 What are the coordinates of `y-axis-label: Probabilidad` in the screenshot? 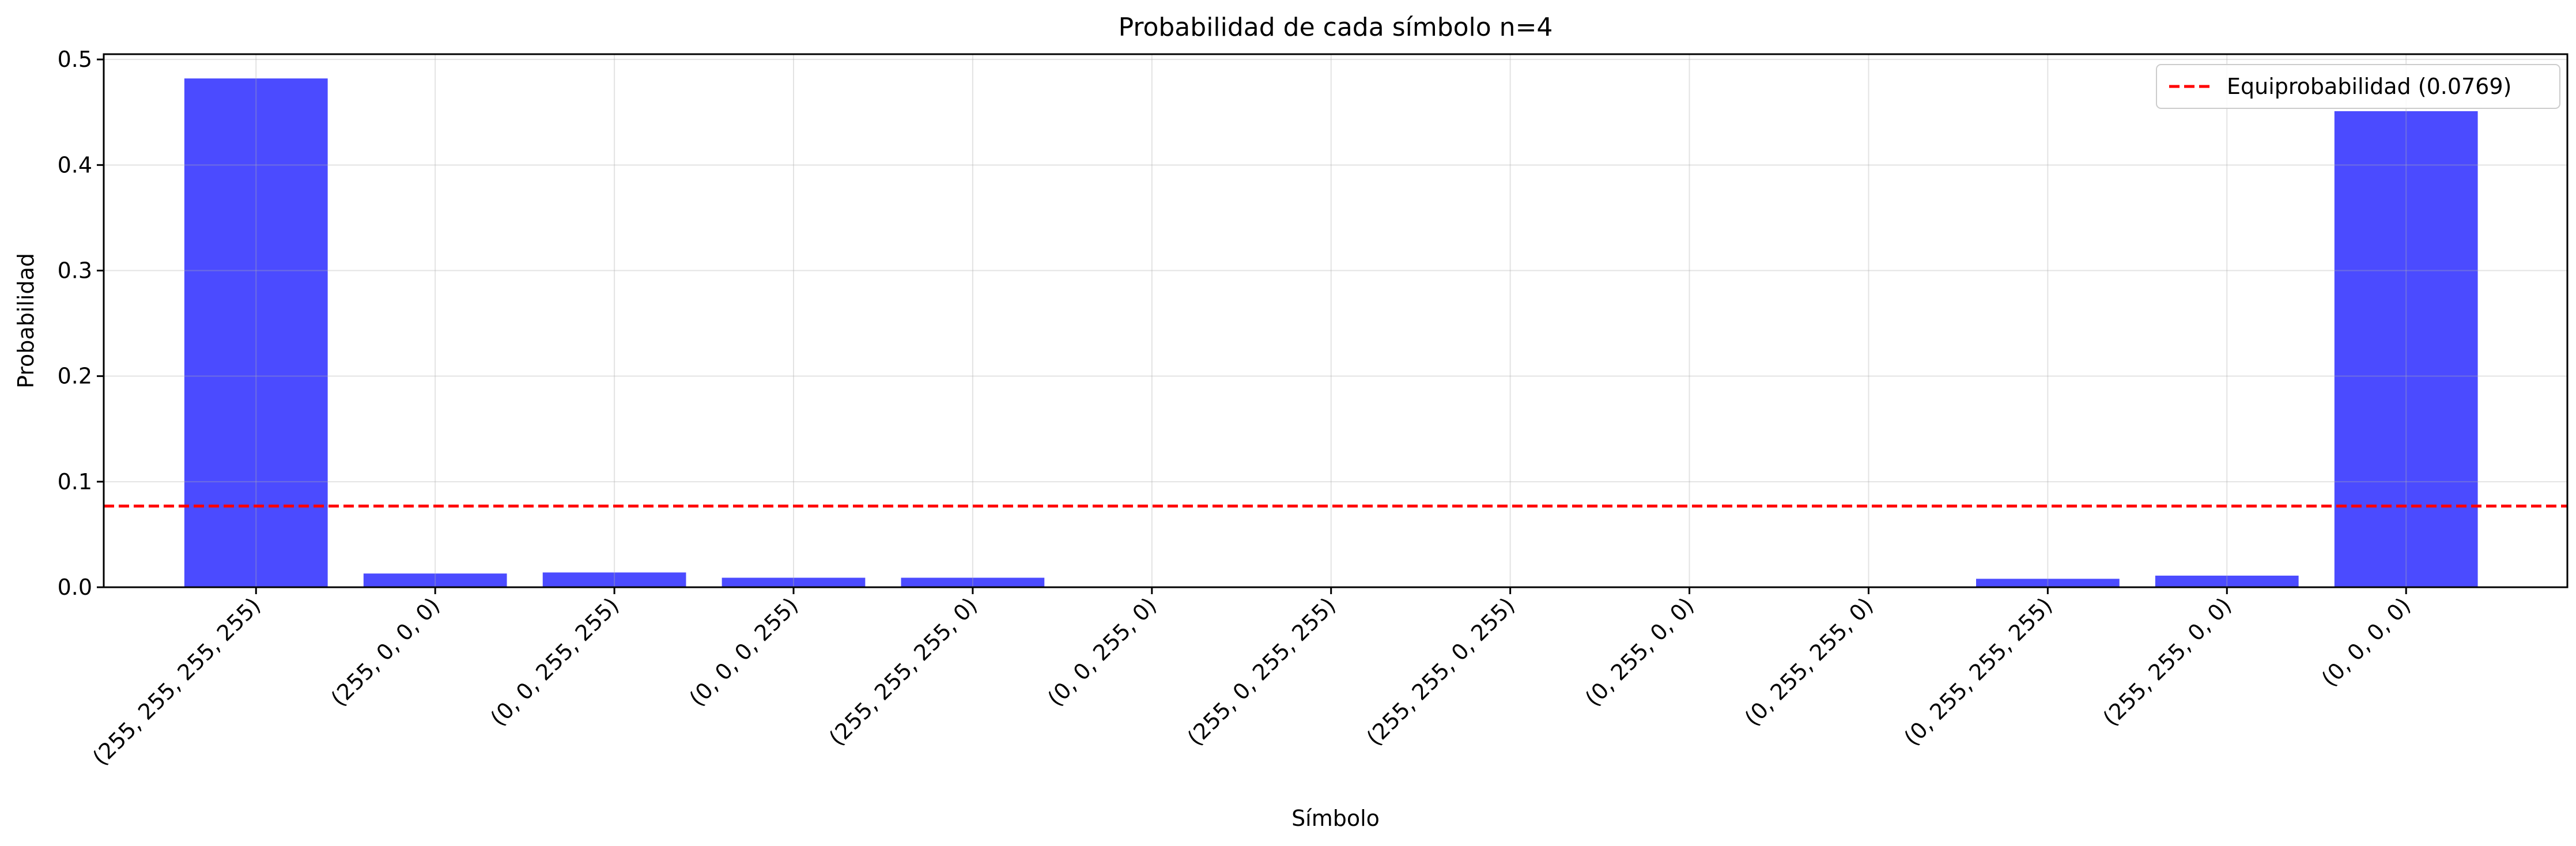 It's located at (26, 320).